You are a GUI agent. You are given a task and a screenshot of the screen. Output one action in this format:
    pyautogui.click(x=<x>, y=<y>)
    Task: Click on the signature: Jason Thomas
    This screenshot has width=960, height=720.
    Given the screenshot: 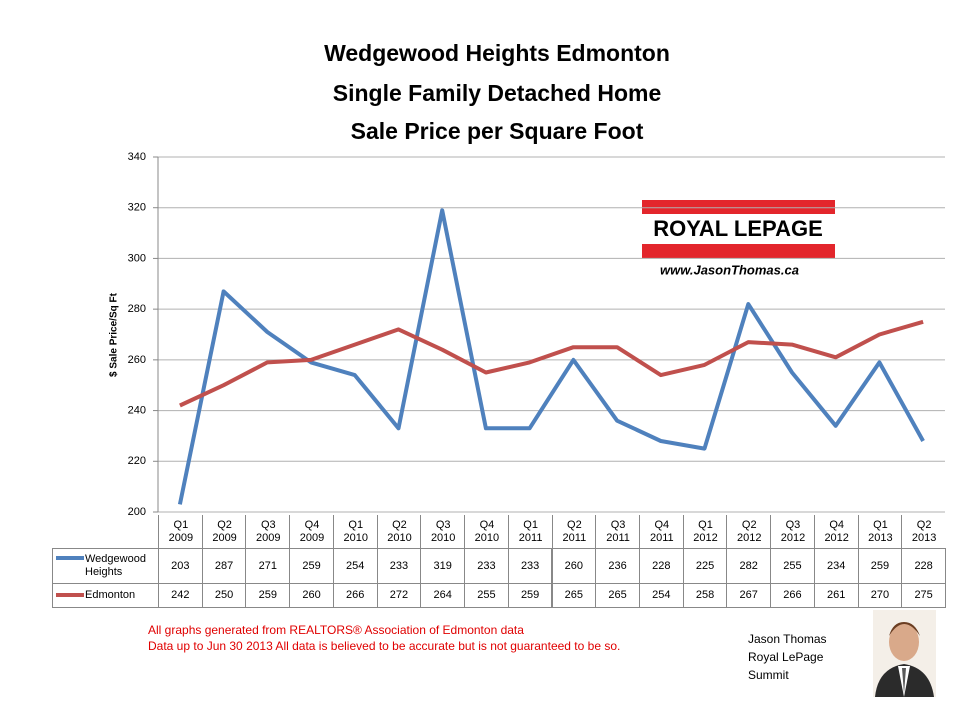 What is the action you would take?
    pyautogui.click(x=787, y=639)
    